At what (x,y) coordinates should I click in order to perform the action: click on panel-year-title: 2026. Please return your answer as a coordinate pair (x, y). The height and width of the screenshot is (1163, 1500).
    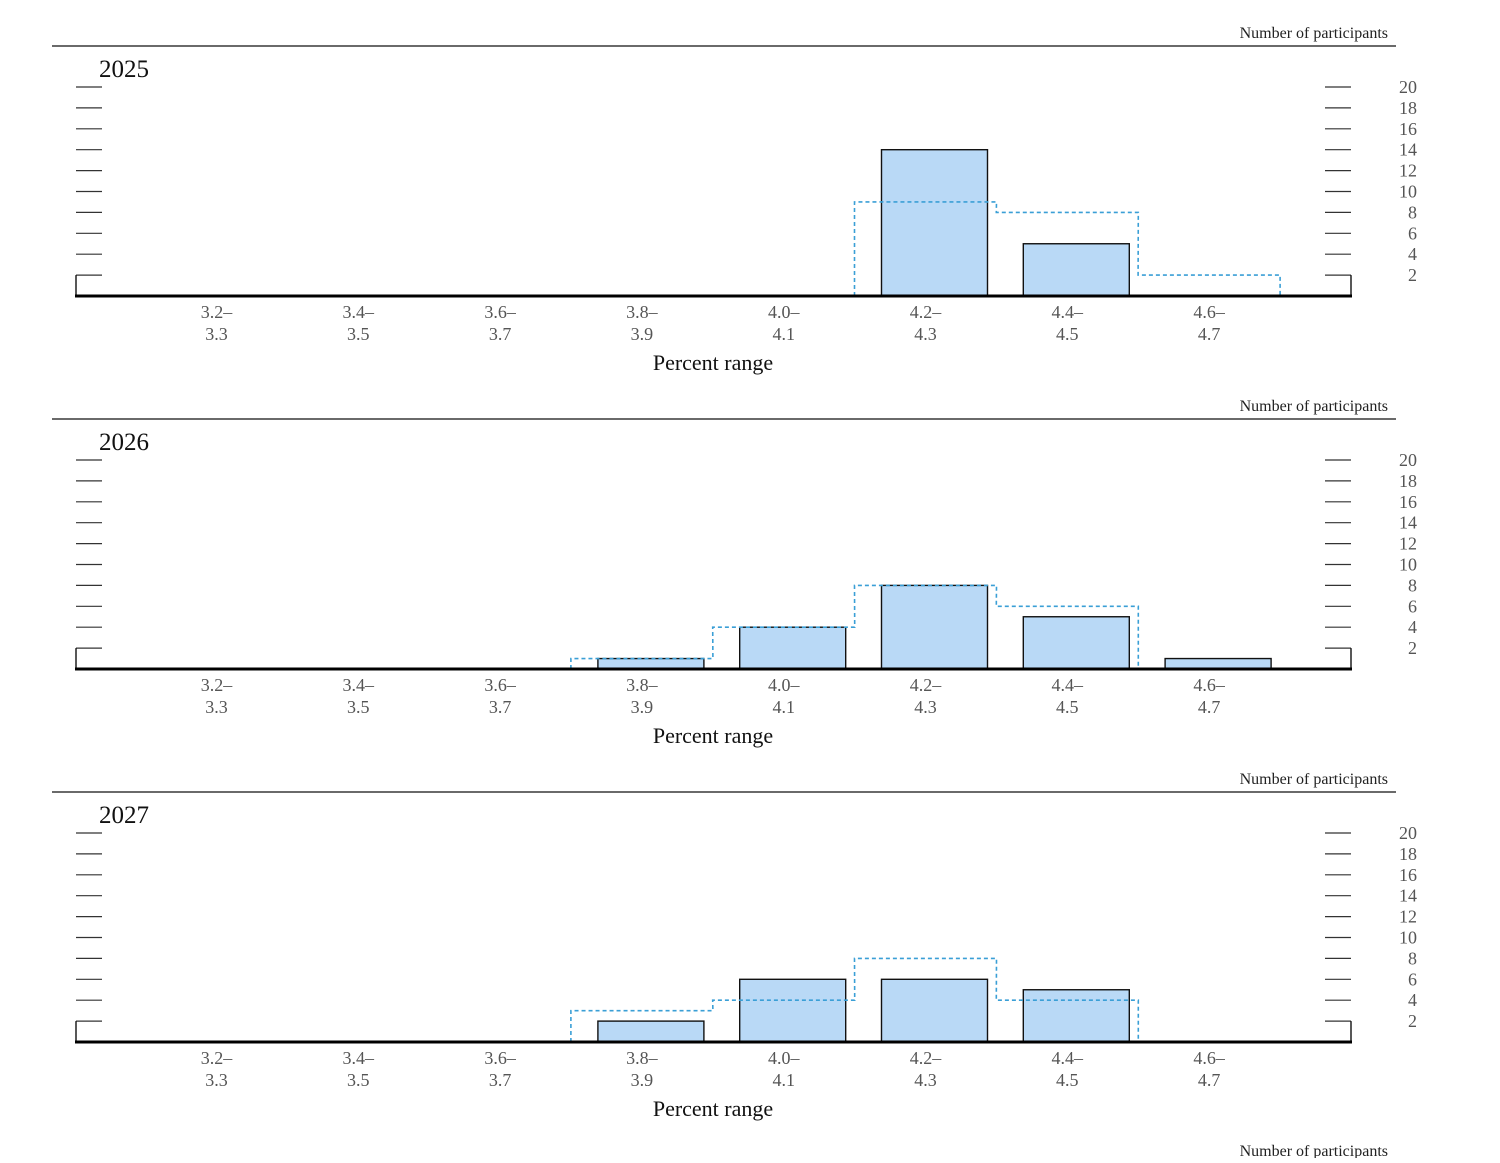
    Looking at the image, I should click on (124, 442).